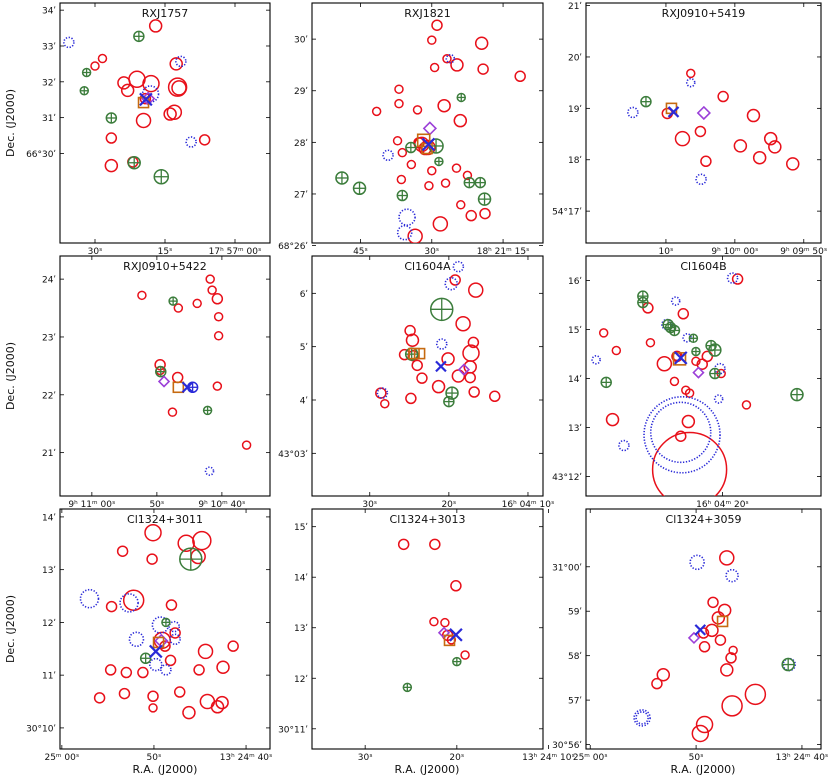 The width and height of the screenshot is (830, 777). What do you see at coordinates (575, 612) in the screenshot?
I see `y-tick-label: 59ʹ` at bounding box center [575, 612].